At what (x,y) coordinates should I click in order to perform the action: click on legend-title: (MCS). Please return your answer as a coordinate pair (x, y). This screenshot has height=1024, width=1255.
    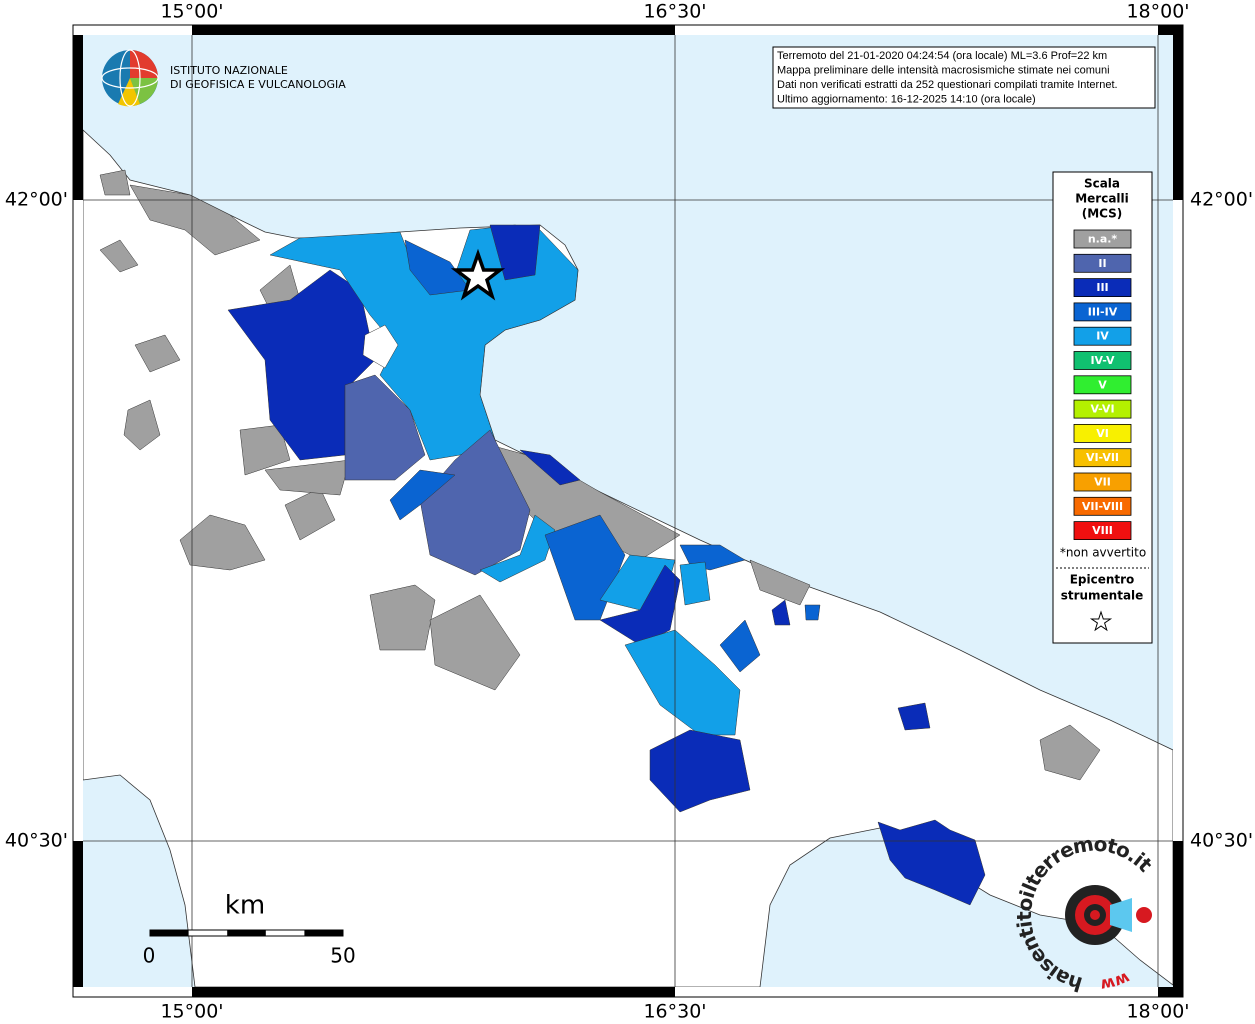
    Looking at the image, I should click on (1102, 214).